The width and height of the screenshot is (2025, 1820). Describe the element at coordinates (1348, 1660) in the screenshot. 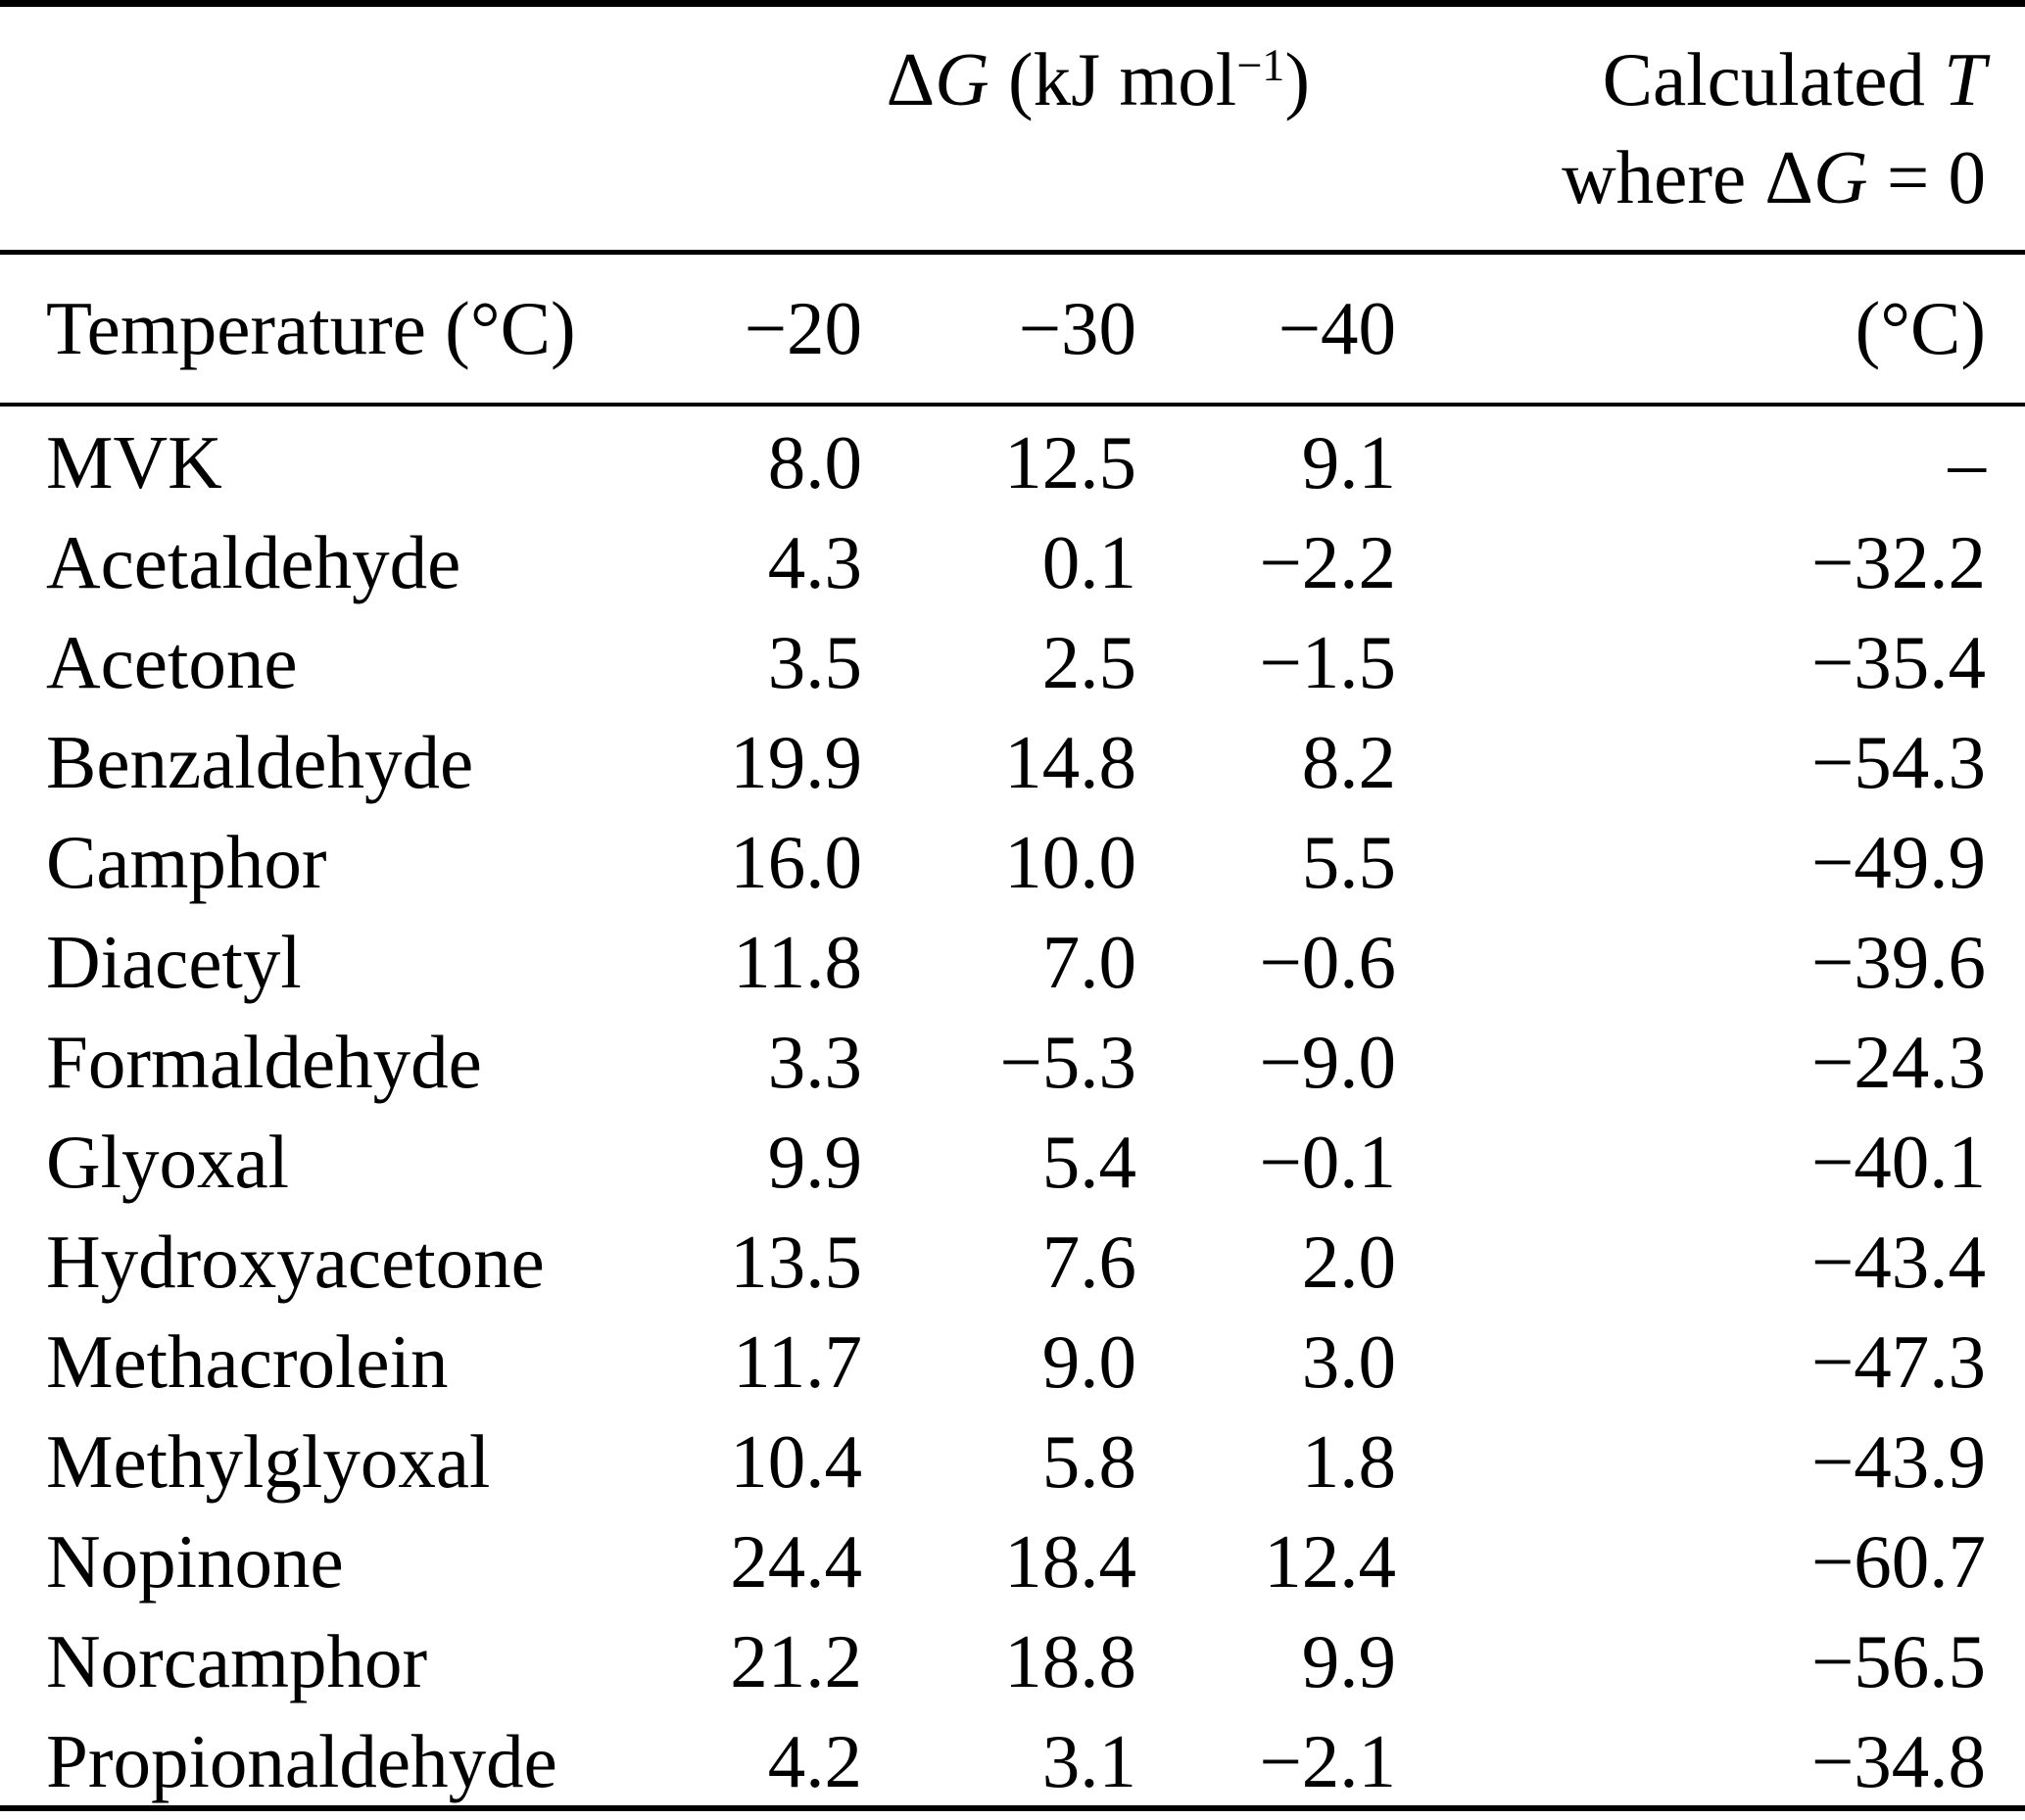

I see `dg-minus40-cell: 9.9` at that location.